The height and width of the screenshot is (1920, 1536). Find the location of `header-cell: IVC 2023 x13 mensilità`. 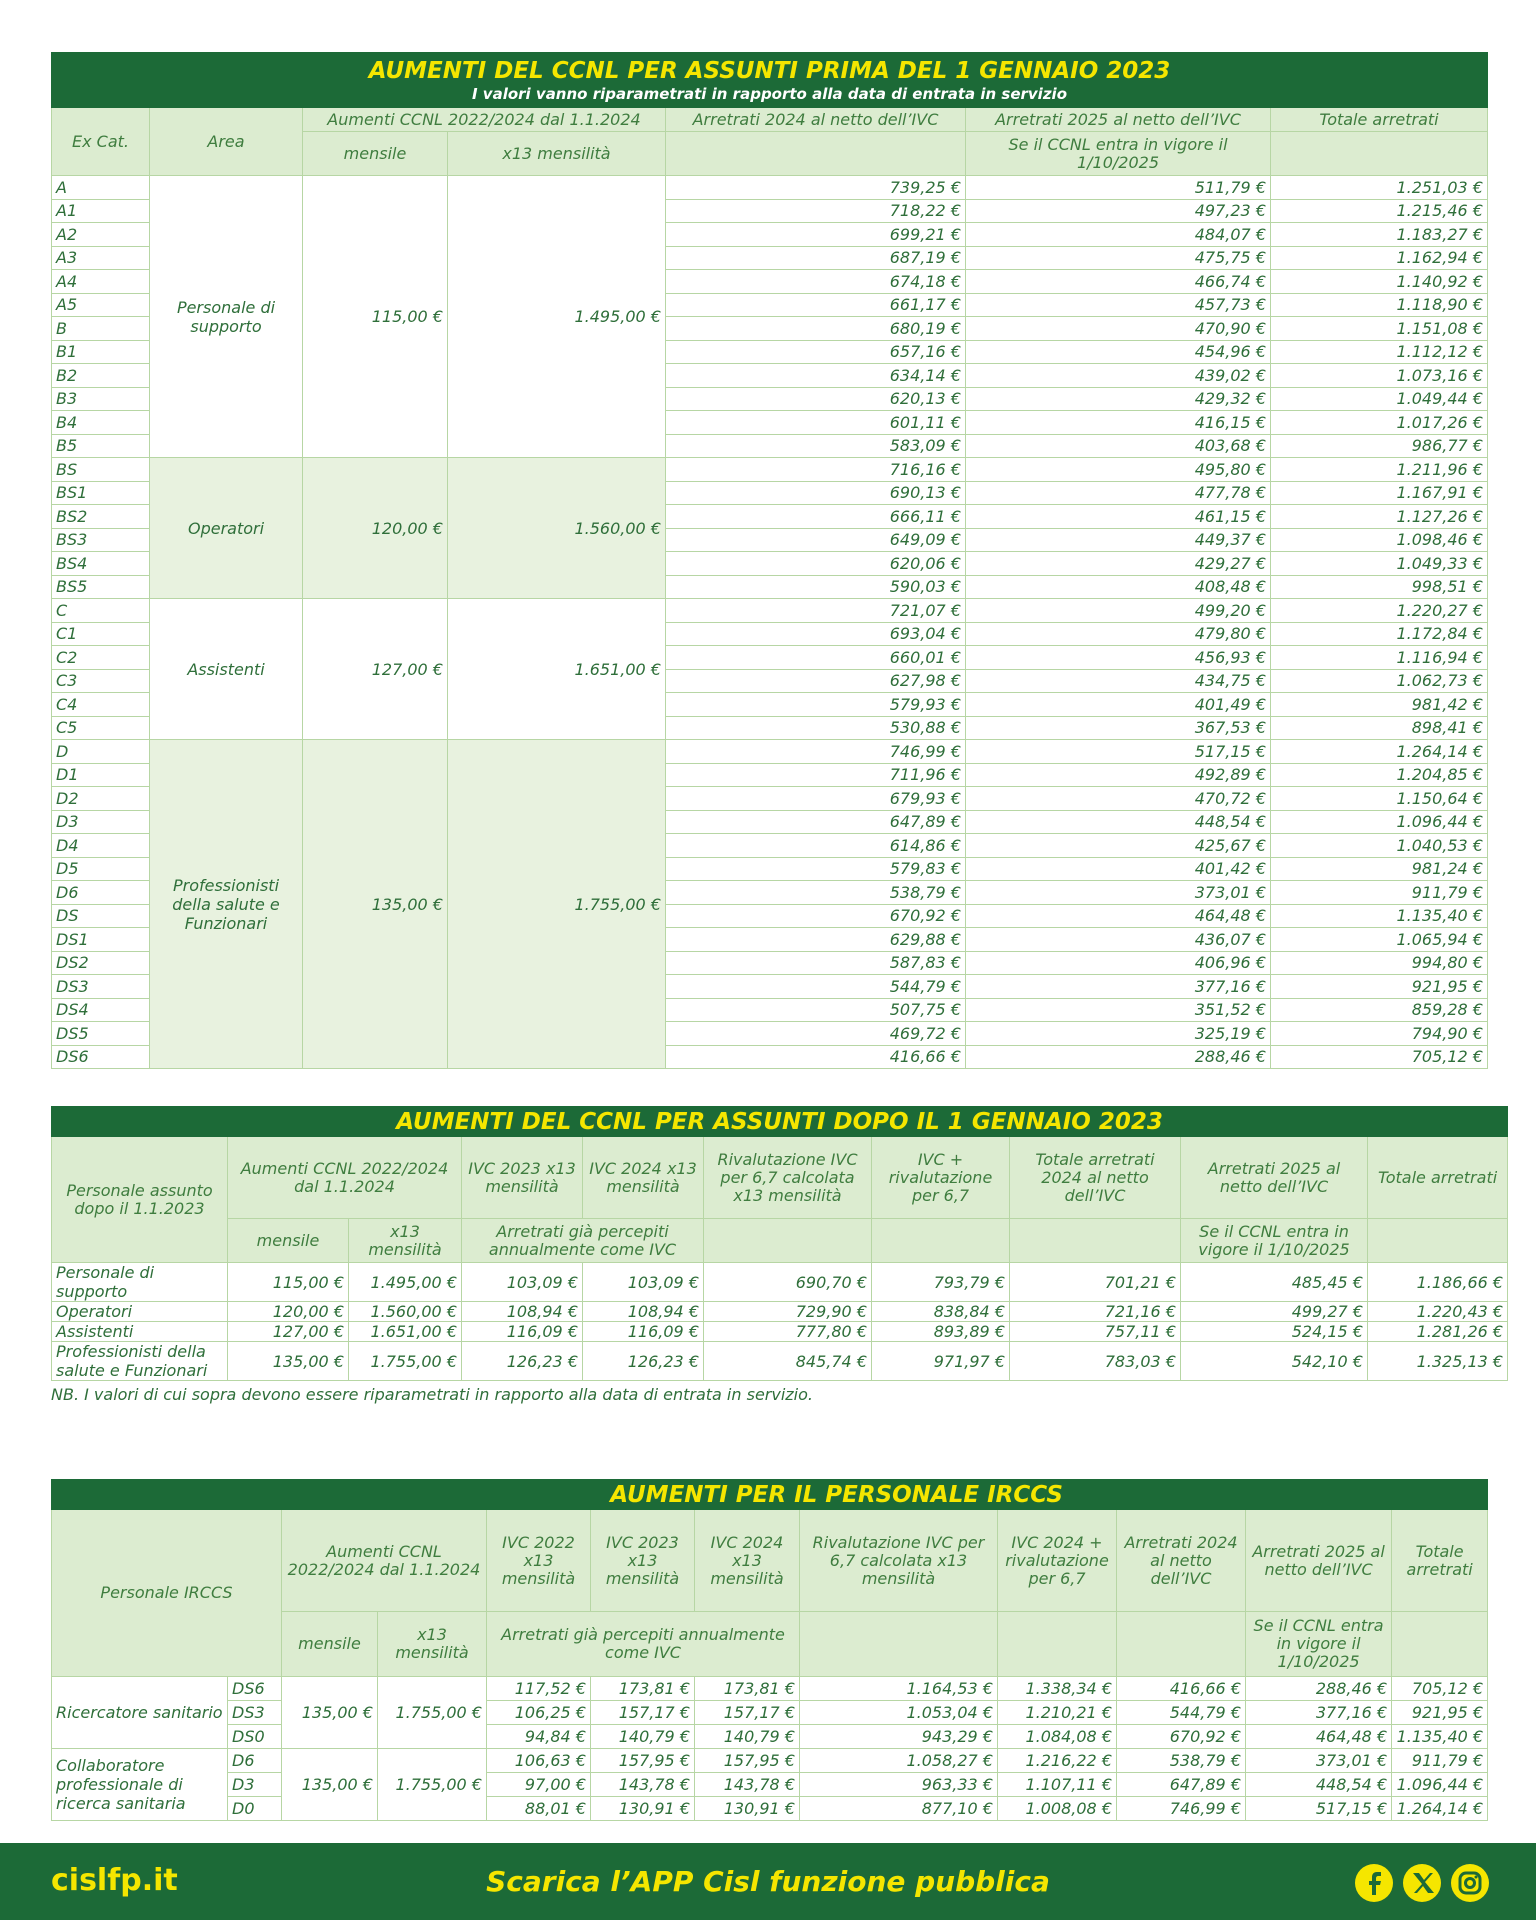

header-cell: IVC 2023 x13 mensilità is located at coordinates (642, 1560).